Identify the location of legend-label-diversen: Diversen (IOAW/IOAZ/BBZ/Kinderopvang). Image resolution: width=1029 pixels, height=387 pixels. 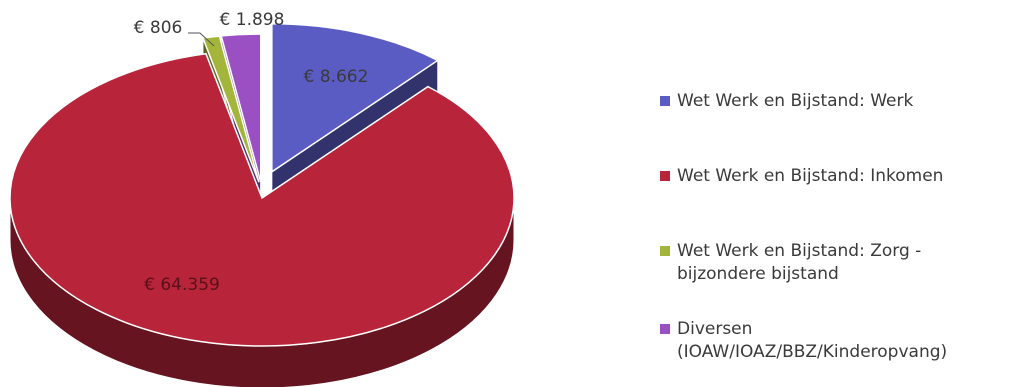
(812, 340).